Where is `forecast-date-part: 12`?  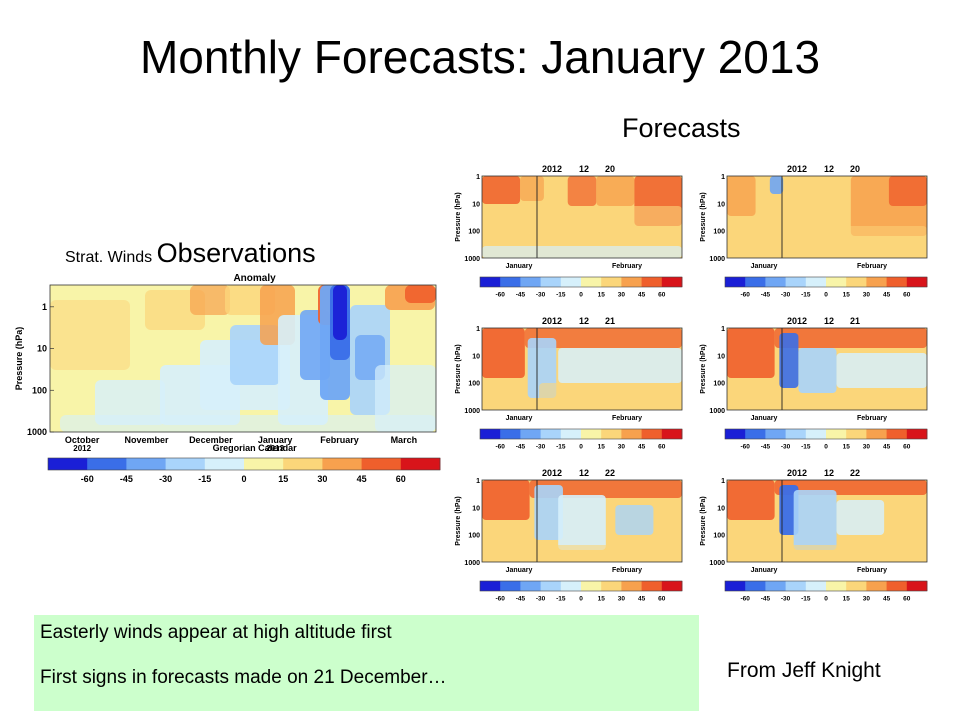
forecast-date-part: 12 is located at coordinates (584, 473).